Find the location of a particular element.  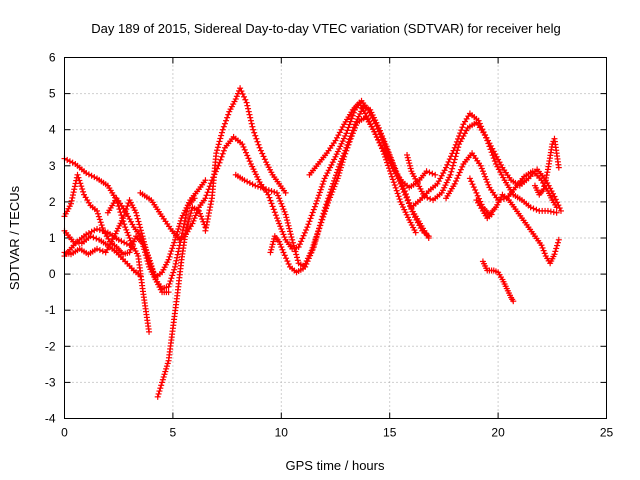

y-tick-label: 2 is located at coordinates (52, 202).